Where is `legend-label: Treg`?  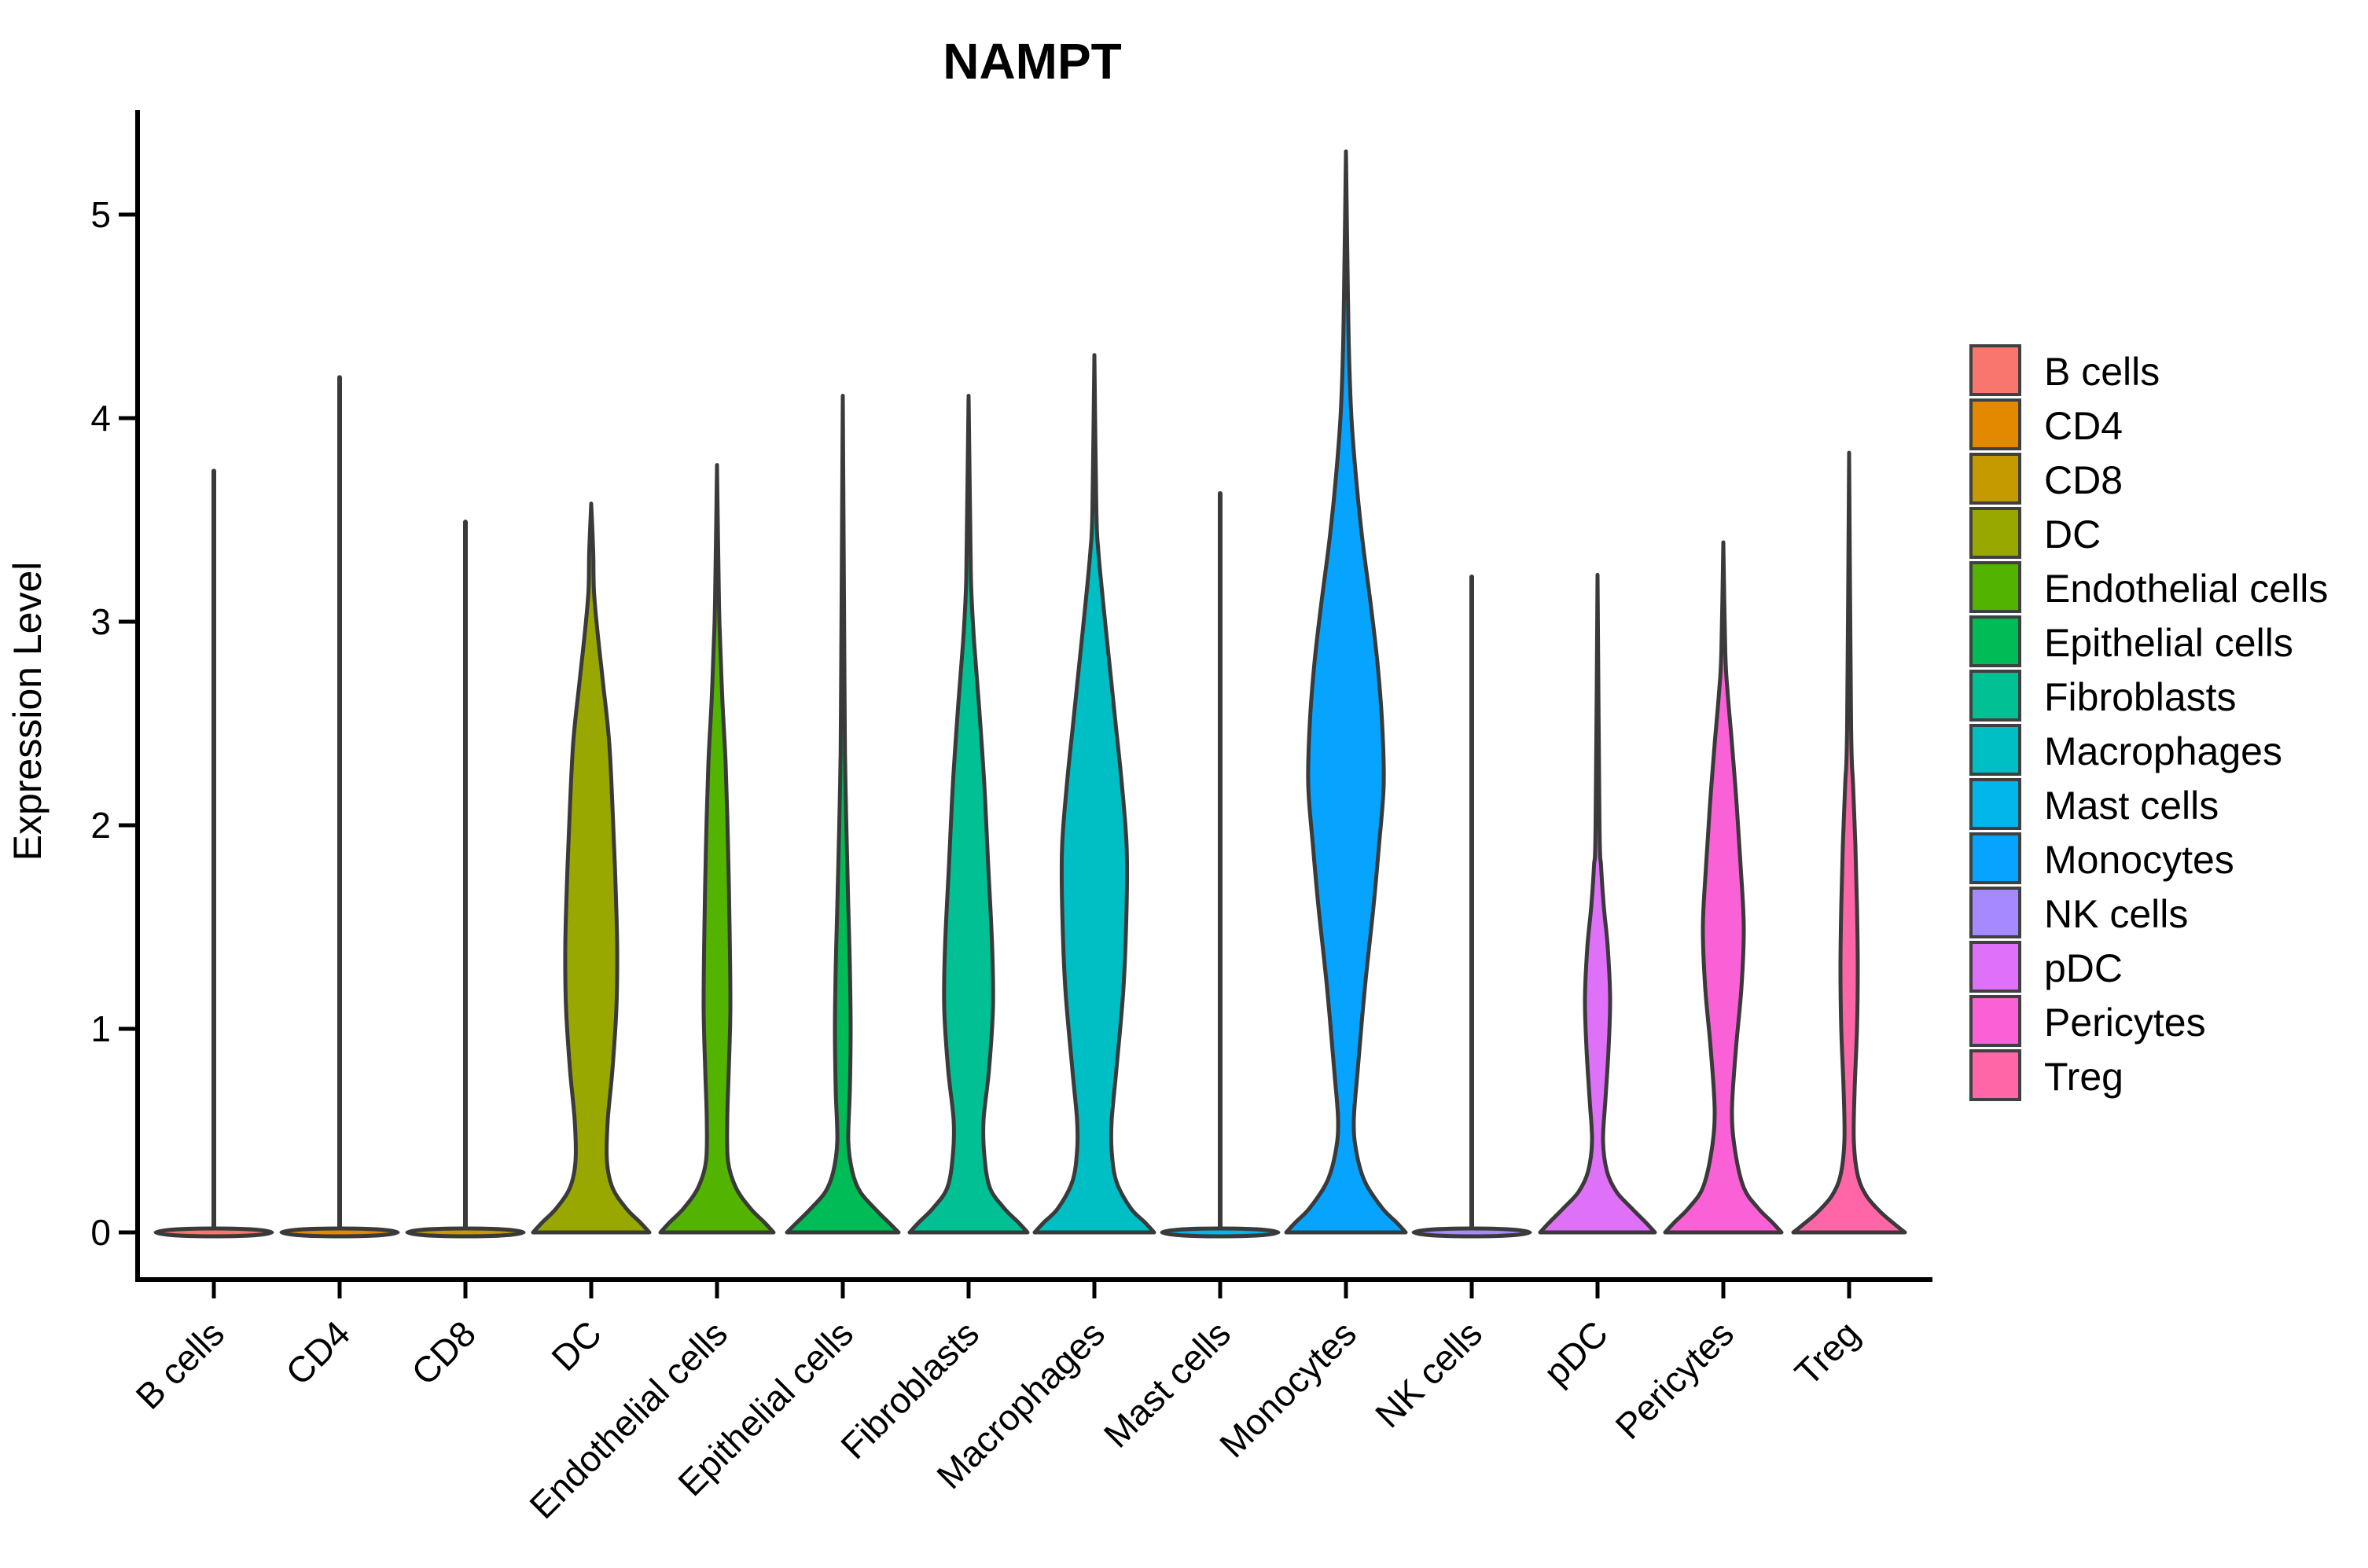
legend-label: Treg is located at coordinates (2083, 1077).